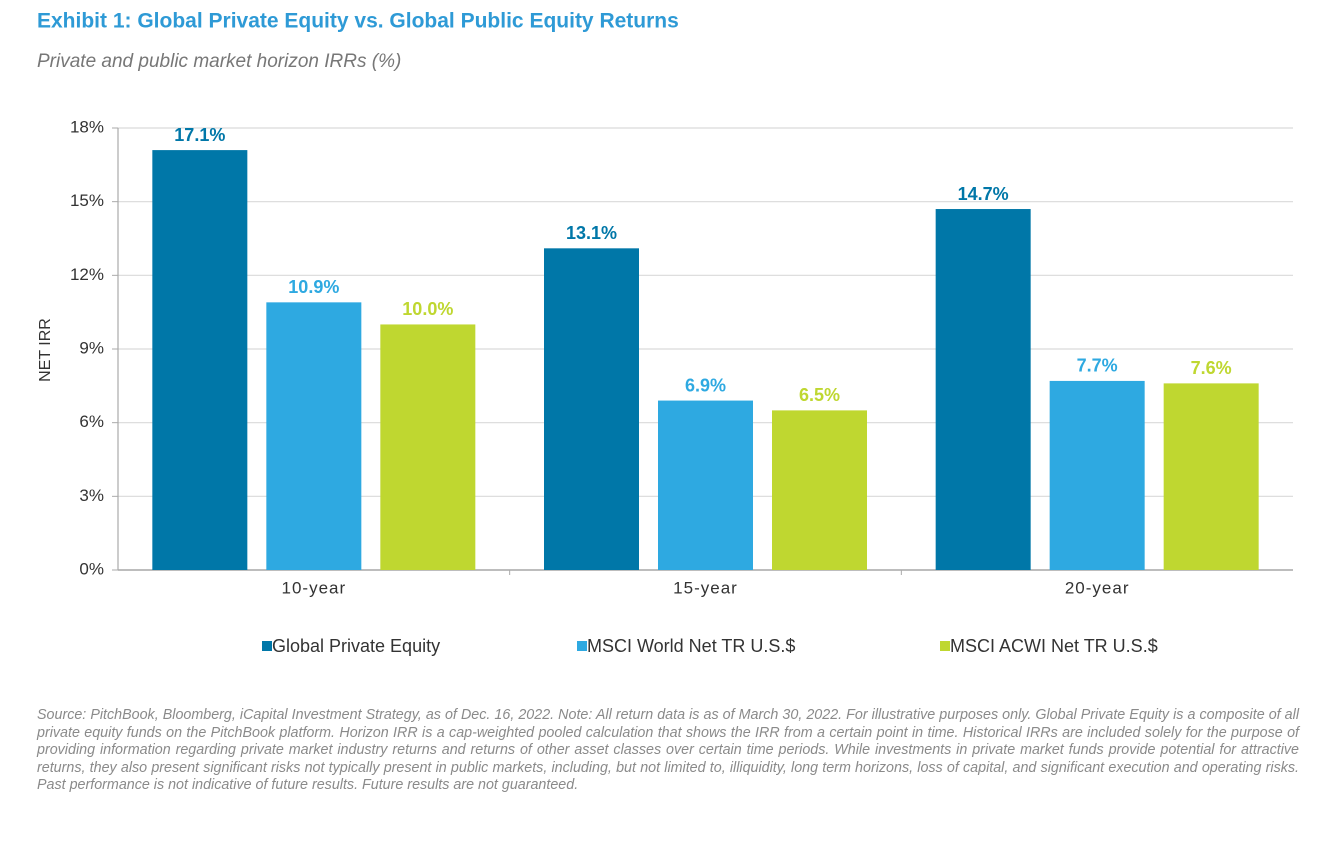 The width and height of the screenshot is (1337, 844). I want to click on y-tick-label: 18%, so click(87, 126).